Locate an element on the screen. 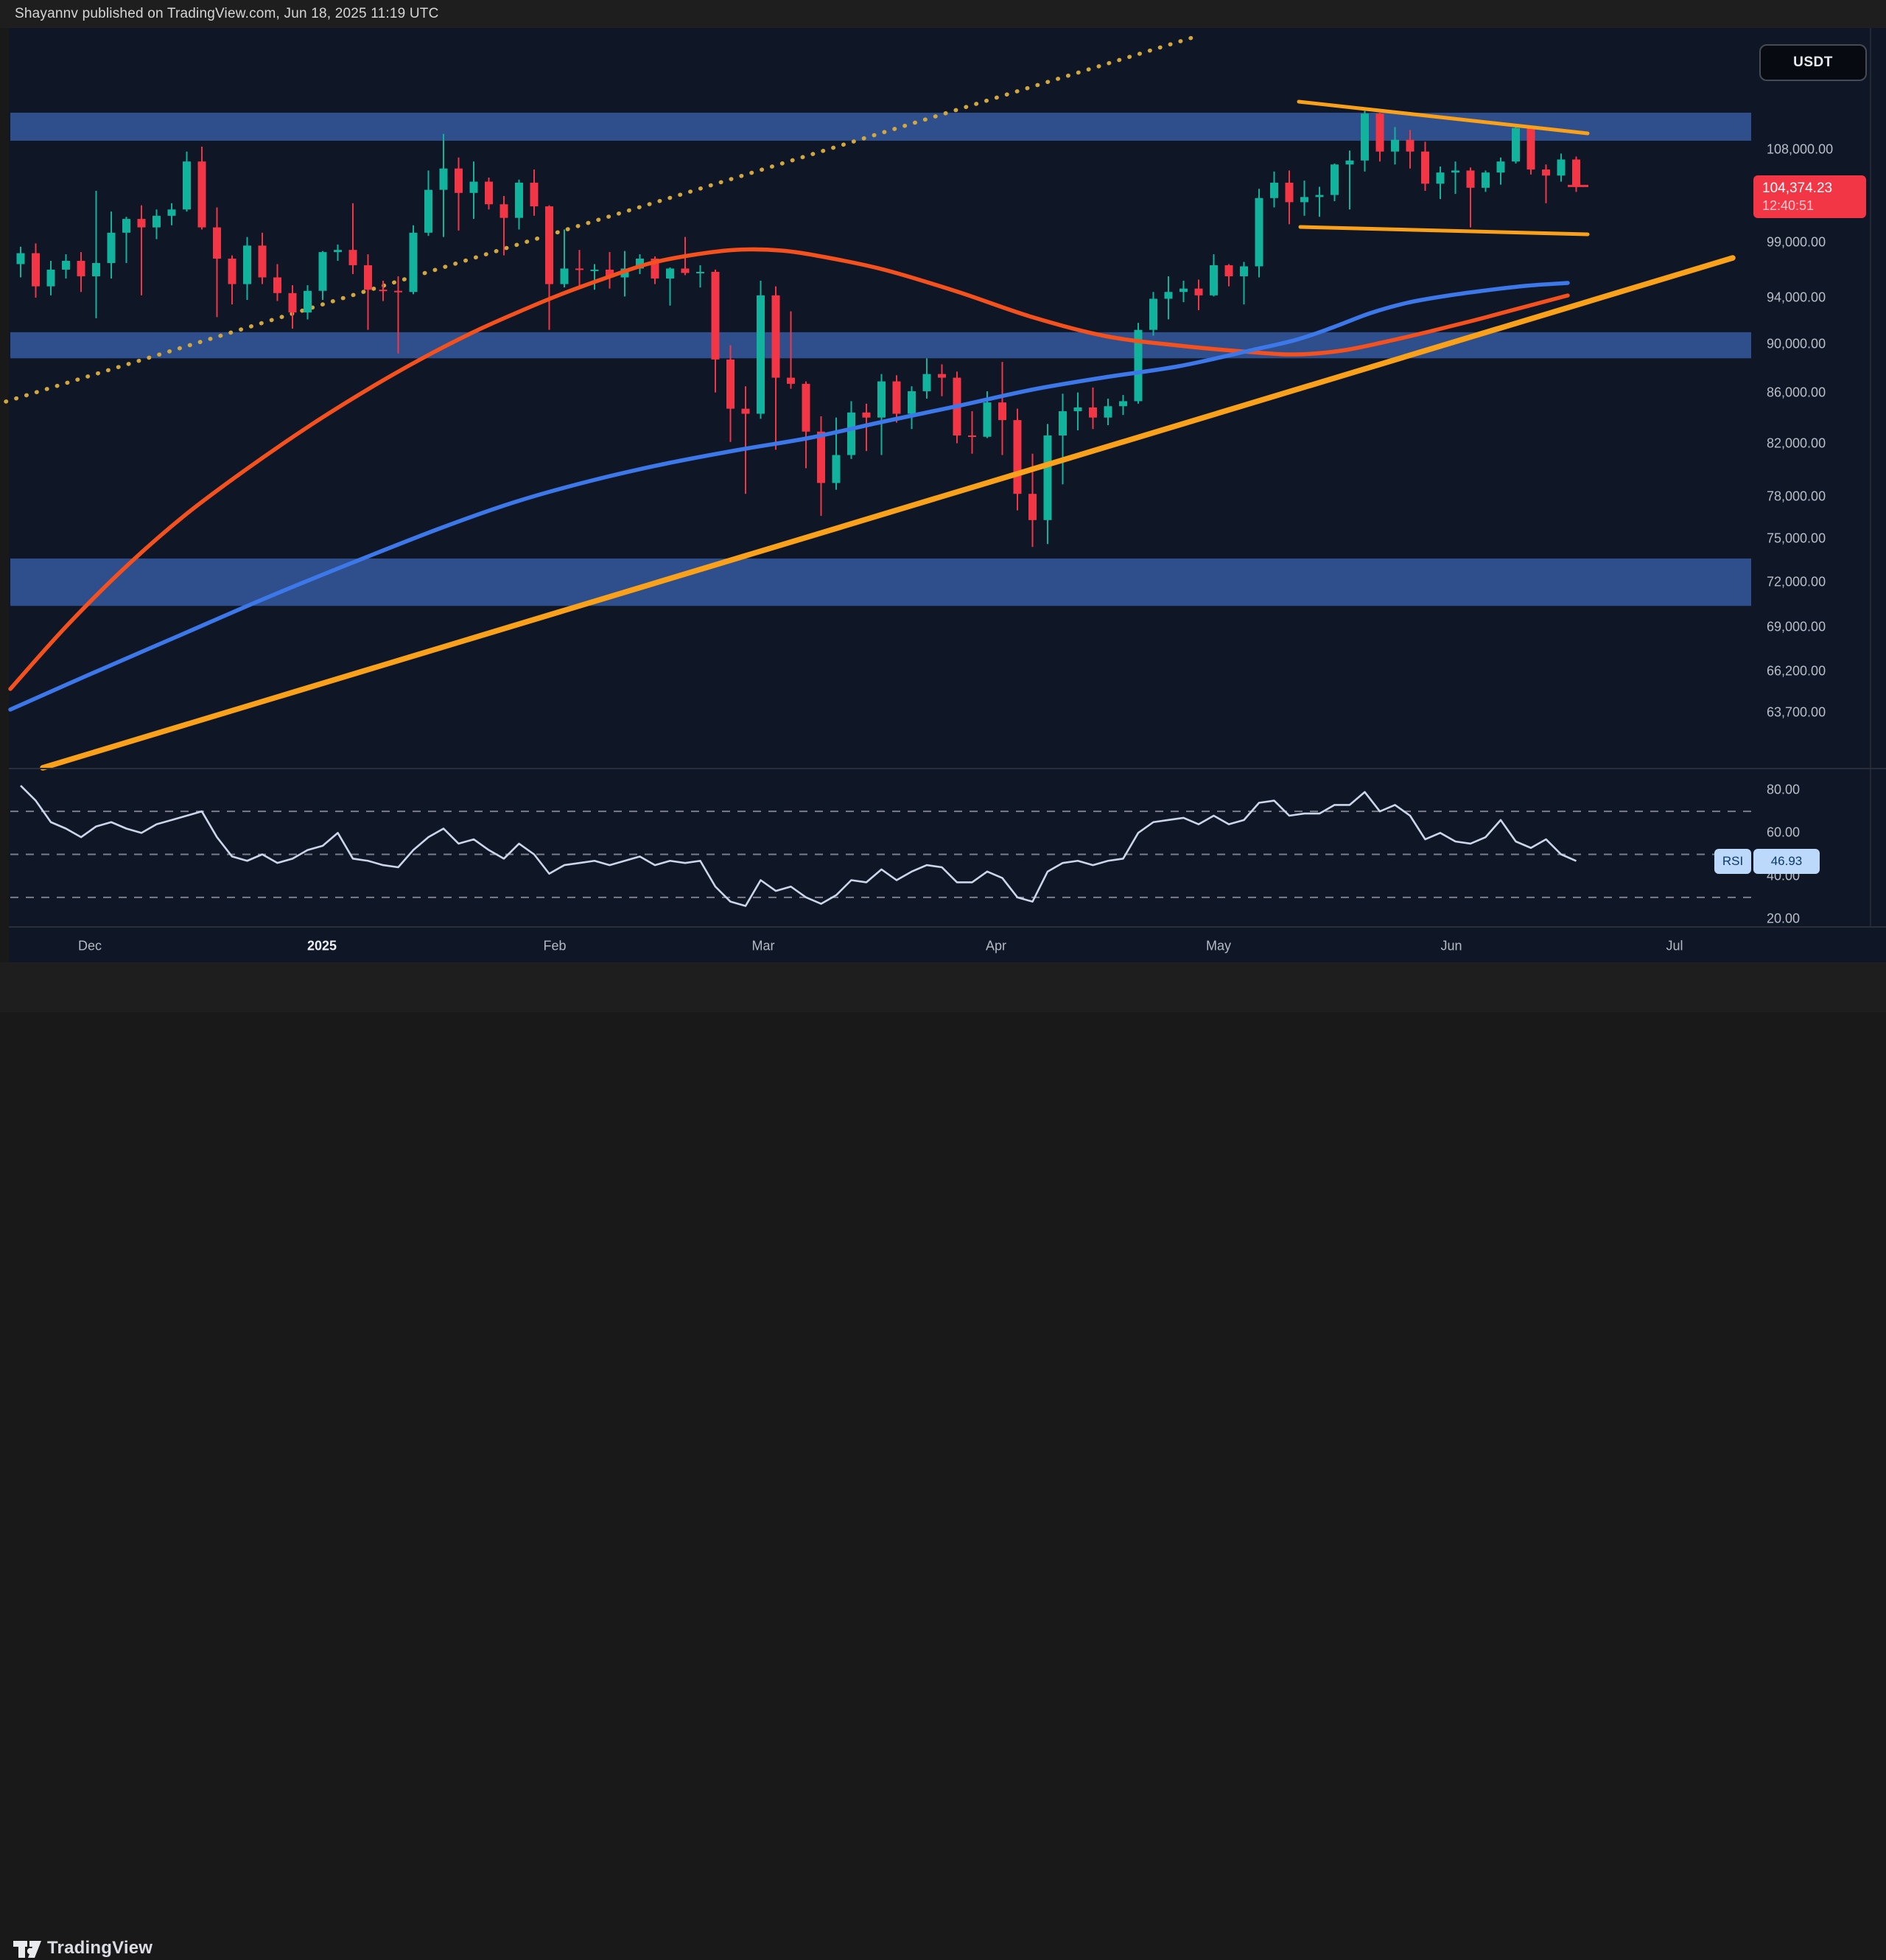  quote-currency-label: USDT is located at coordinates (1813, 62).